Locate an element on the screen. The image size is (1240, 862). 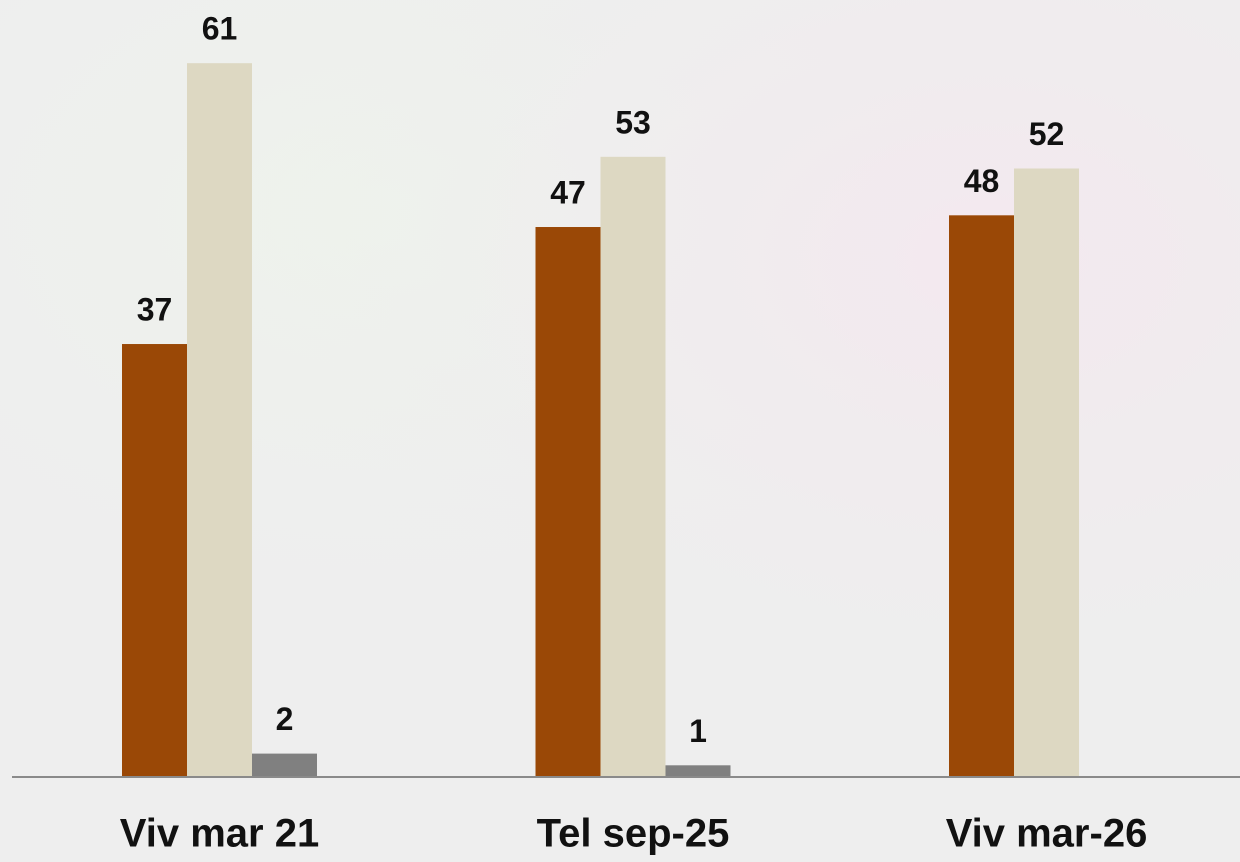
x-tick-label: Tel sep-25 is located at coordinates (633, 834).